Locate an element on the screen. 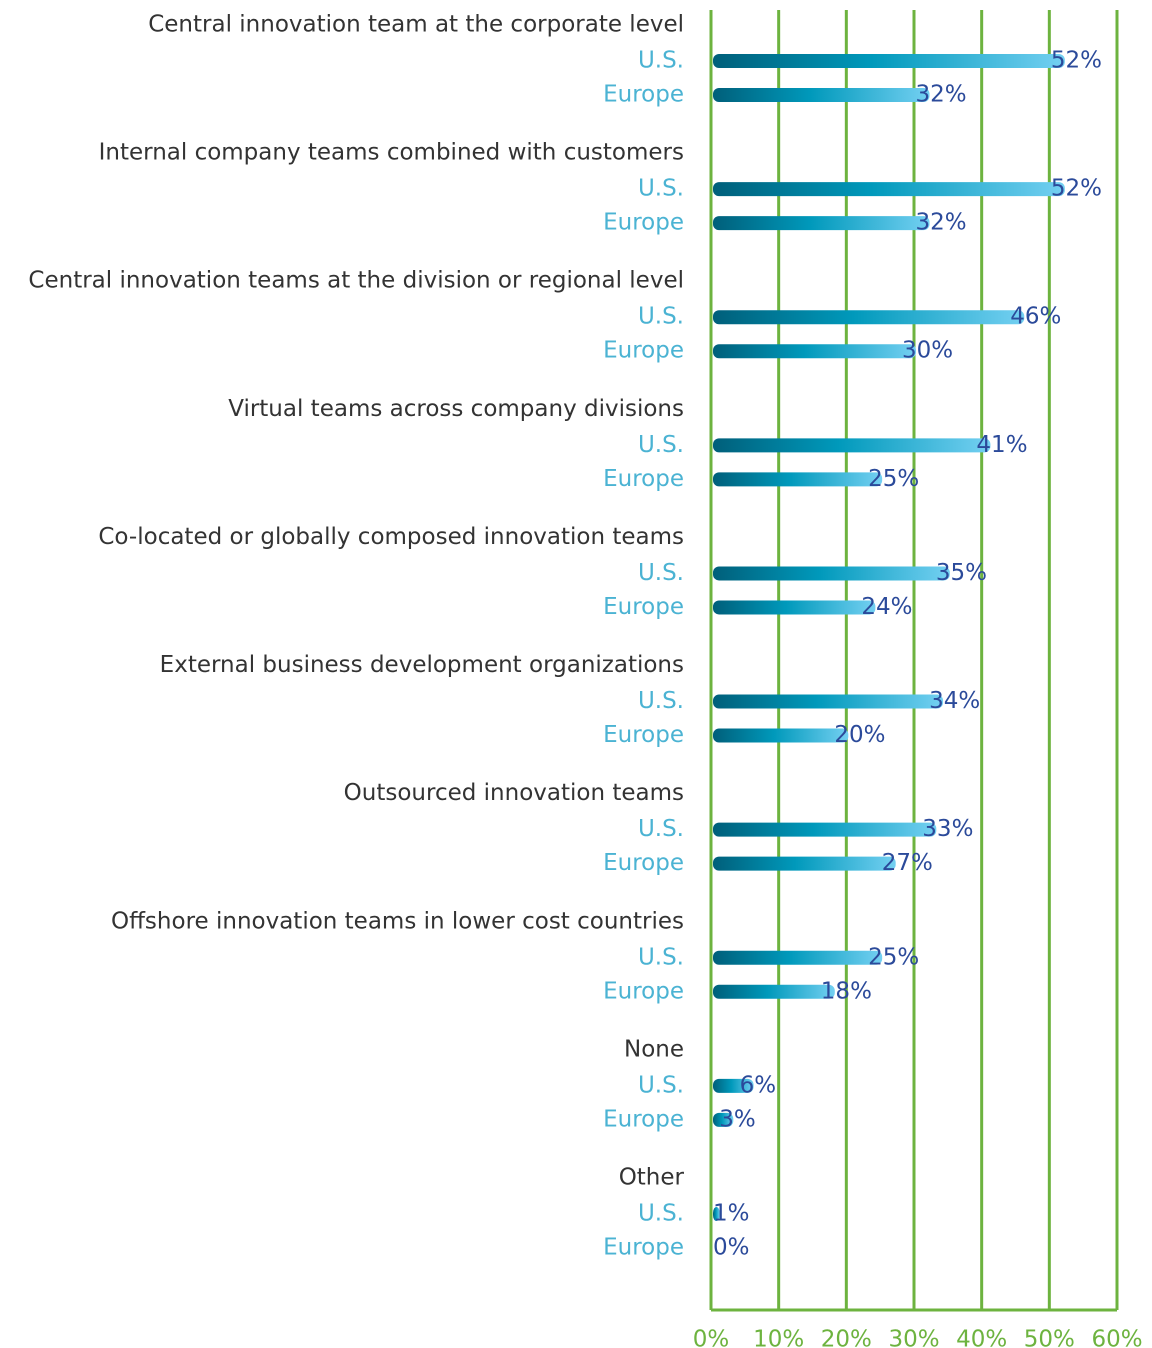  value-label: 18% is located at coordinates (846, 991).